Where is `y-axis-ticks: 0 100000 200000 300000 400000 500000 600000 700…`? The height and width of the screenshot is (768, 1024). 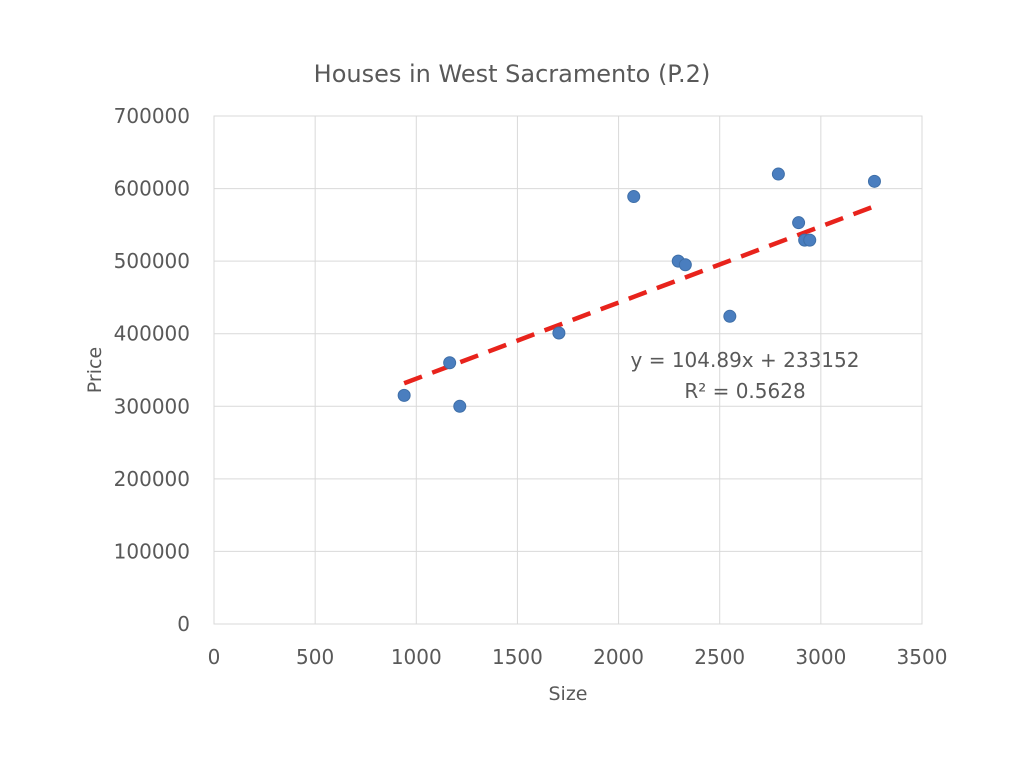
y-axis-ticks: 0 100000 200000 300000 400000 500000 600000 700… is located at coordinates (152, 370).